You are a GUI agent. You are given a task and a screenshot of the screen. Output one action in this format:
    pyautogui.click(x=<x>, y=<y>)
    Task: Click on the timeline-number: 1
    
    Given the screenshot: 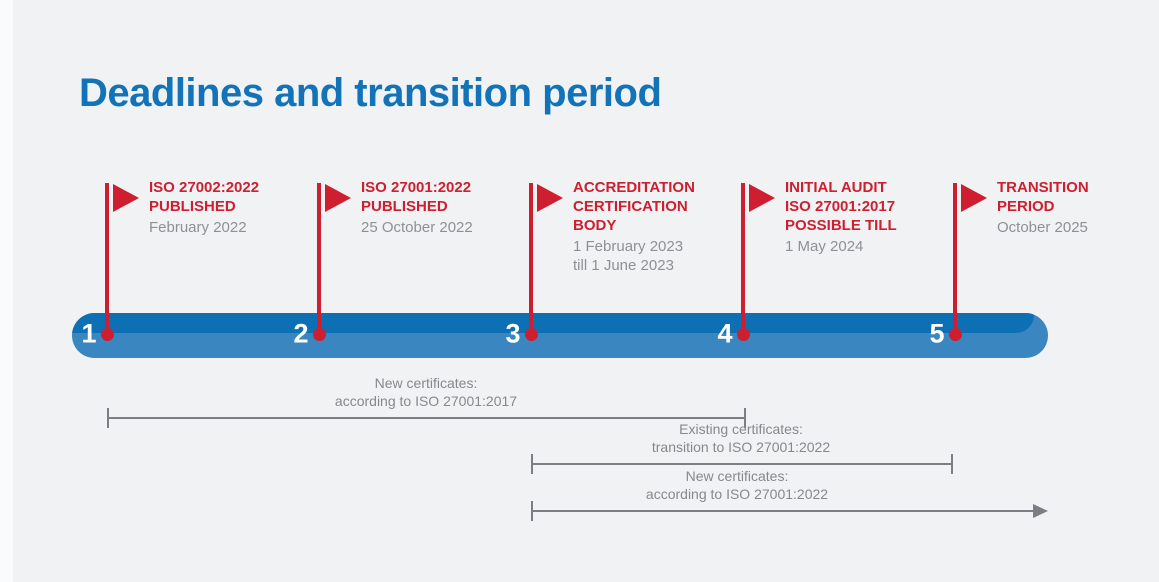 What is the action you would take?
    pyautogui.click(x=89, y=333)
    